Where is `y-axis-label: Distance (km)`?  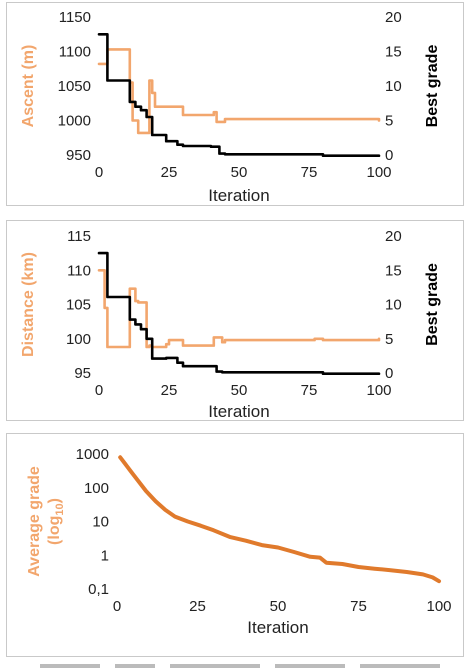
y-axis-label: Distance (km) is located at coordinates (28, 304).